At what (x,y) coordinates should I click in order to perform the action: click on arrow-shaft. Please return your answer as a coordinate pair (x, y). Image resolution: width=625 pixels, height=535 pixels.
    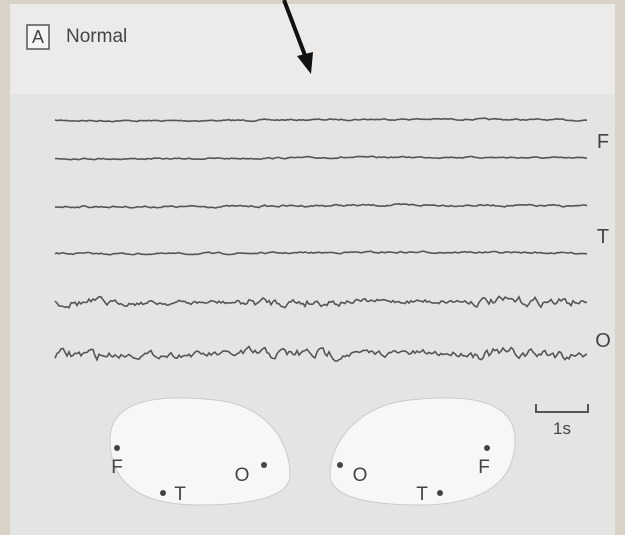
    Looking at the image, I should click on (295, 29).